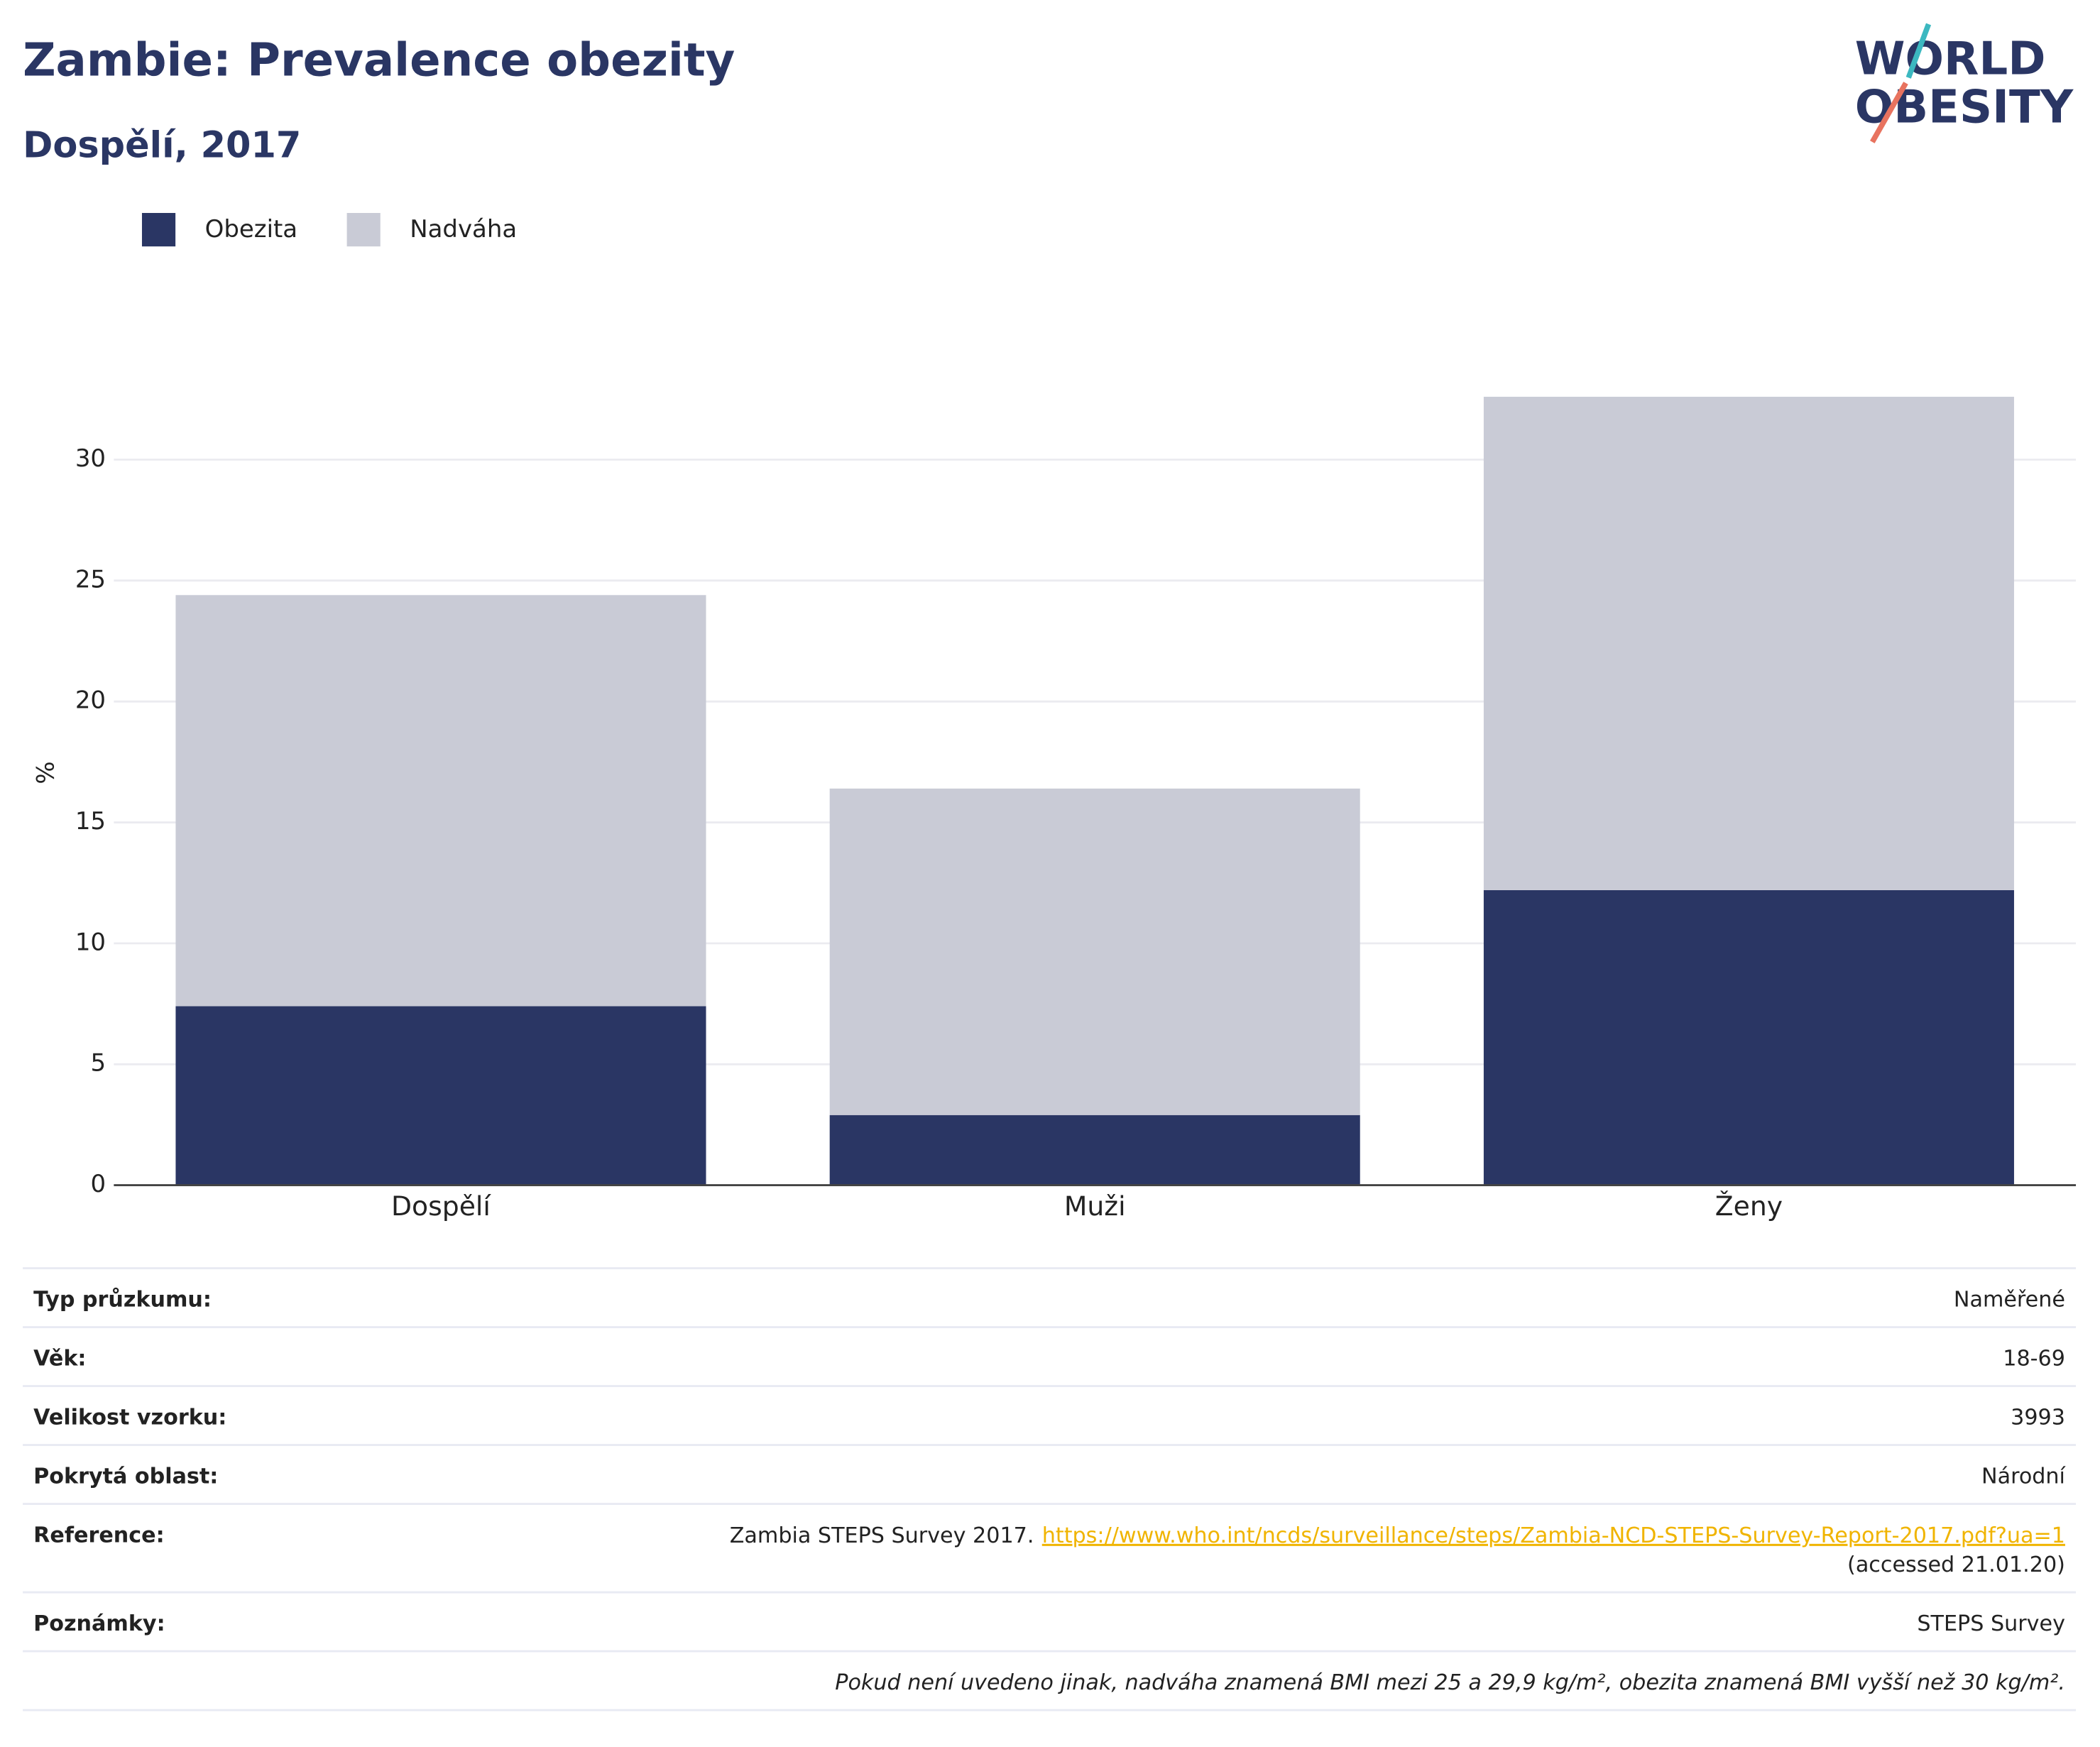 The image size is (2100, 1747). What do you see at coordinates (90, 700) in the screenshot?
I see `y-tick-label: 20` at bounding box center [90, 700].